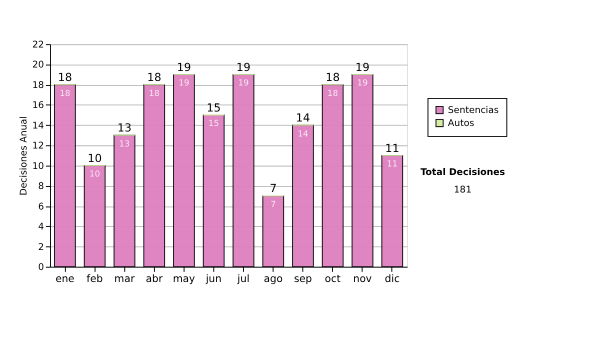  I want to click on data-label: 15, so click(214, 123).